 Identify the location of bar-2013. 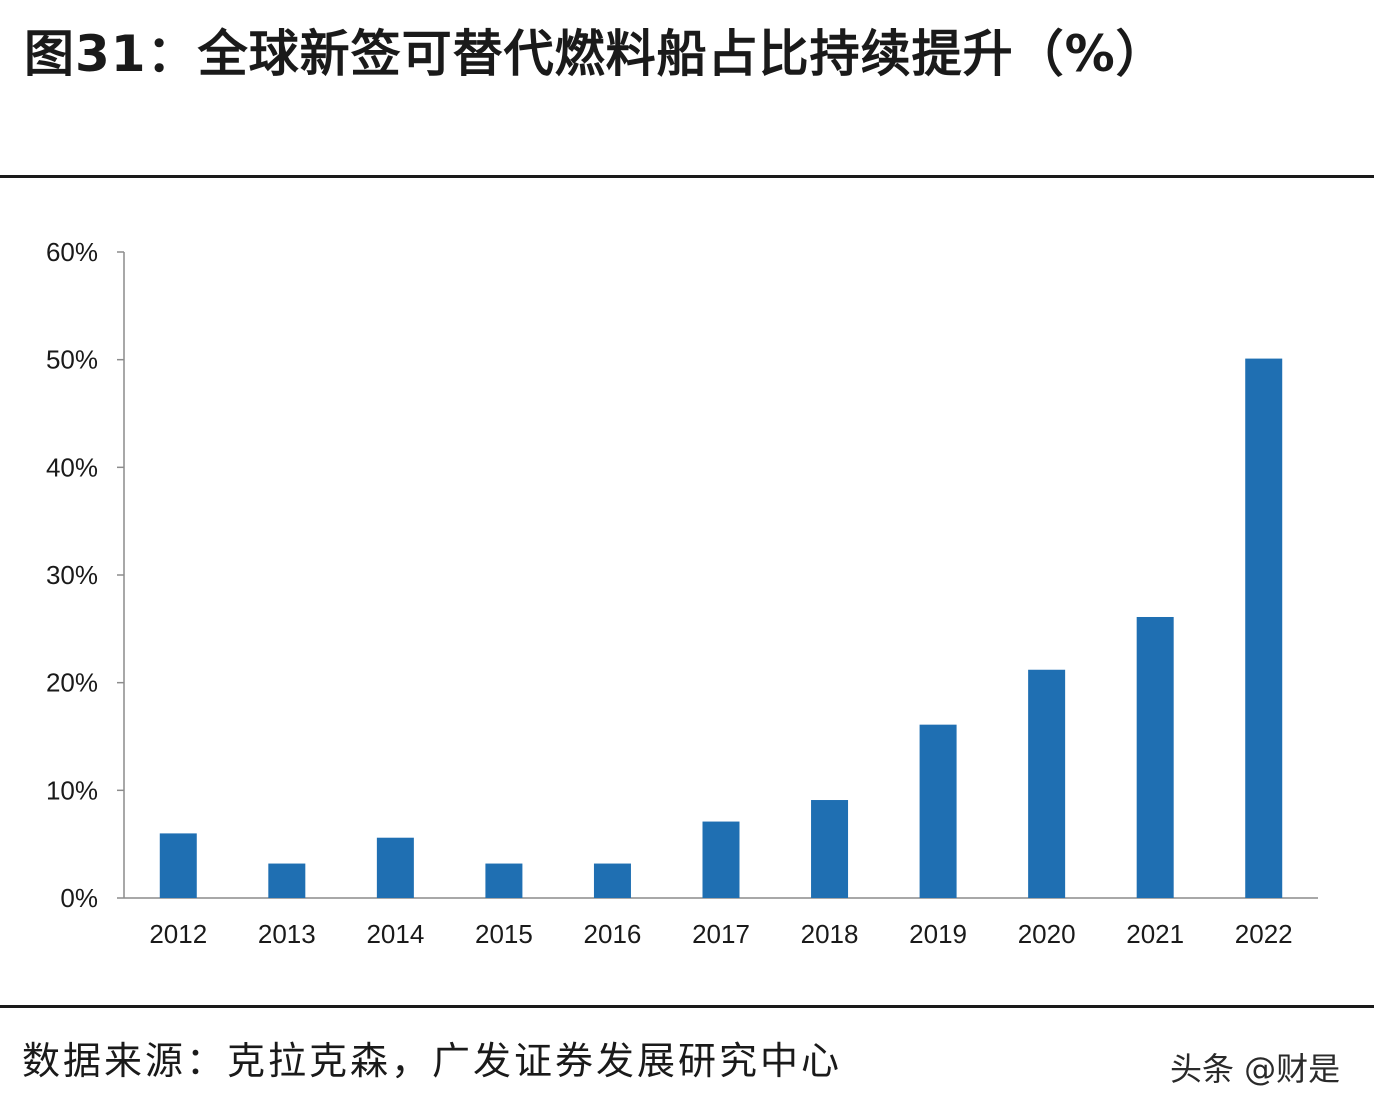
(287, 880).